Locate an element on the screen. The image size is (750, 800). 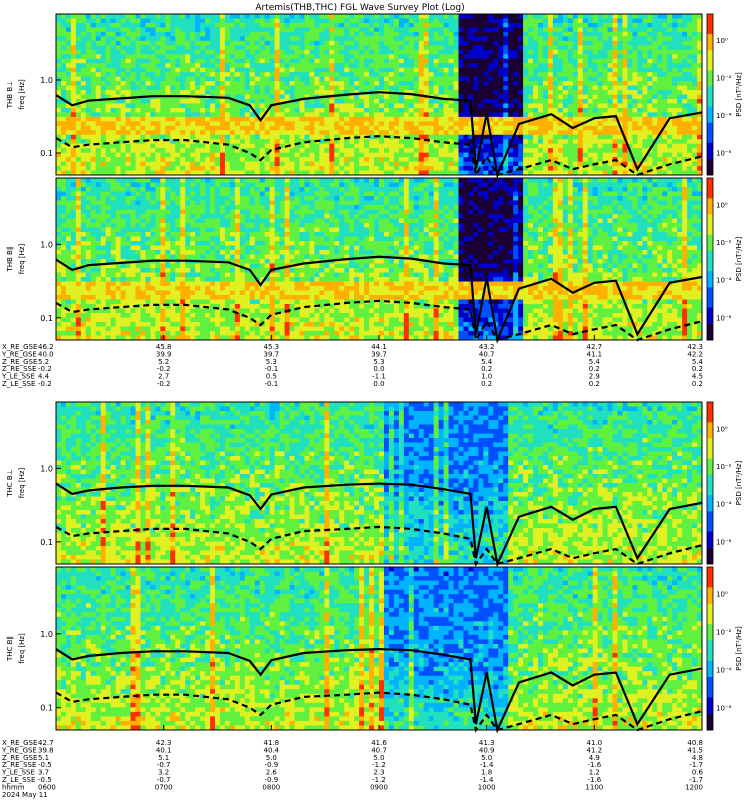
ephem-value: 41.3 is located at coordinates (487, 743).